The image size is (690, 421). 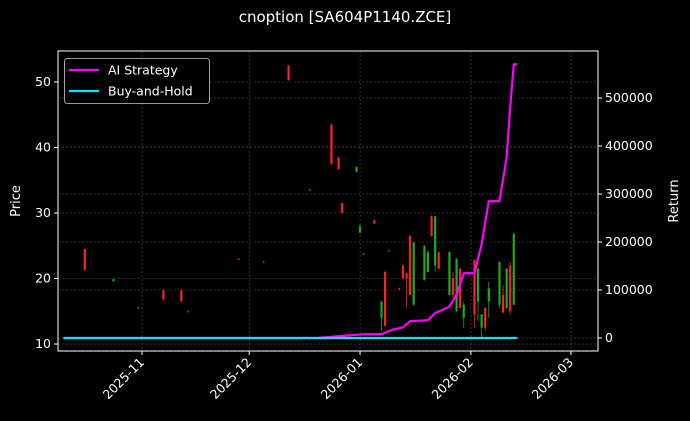 I want to click on y-axis-label-return: Return, so click(x=674, y=200).